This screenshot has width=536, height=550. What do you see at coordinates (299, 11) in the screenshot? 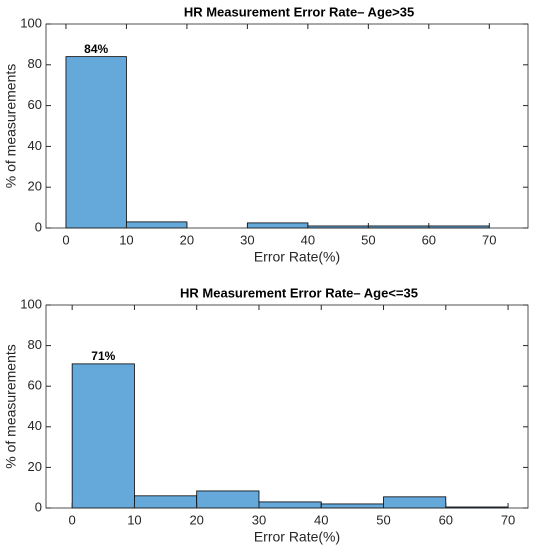
I see `chart-title: HR Measurement Error Rate– Age>35` at bounding box center [299, 11].